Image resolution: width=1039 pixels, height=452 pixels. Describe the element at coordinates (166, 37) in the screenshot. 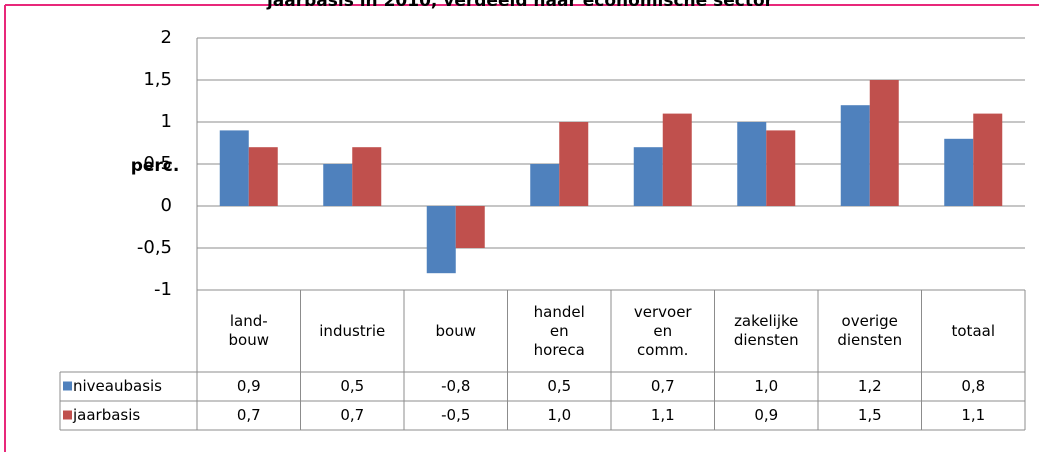

I see `y-tick-label: 2` at that location.